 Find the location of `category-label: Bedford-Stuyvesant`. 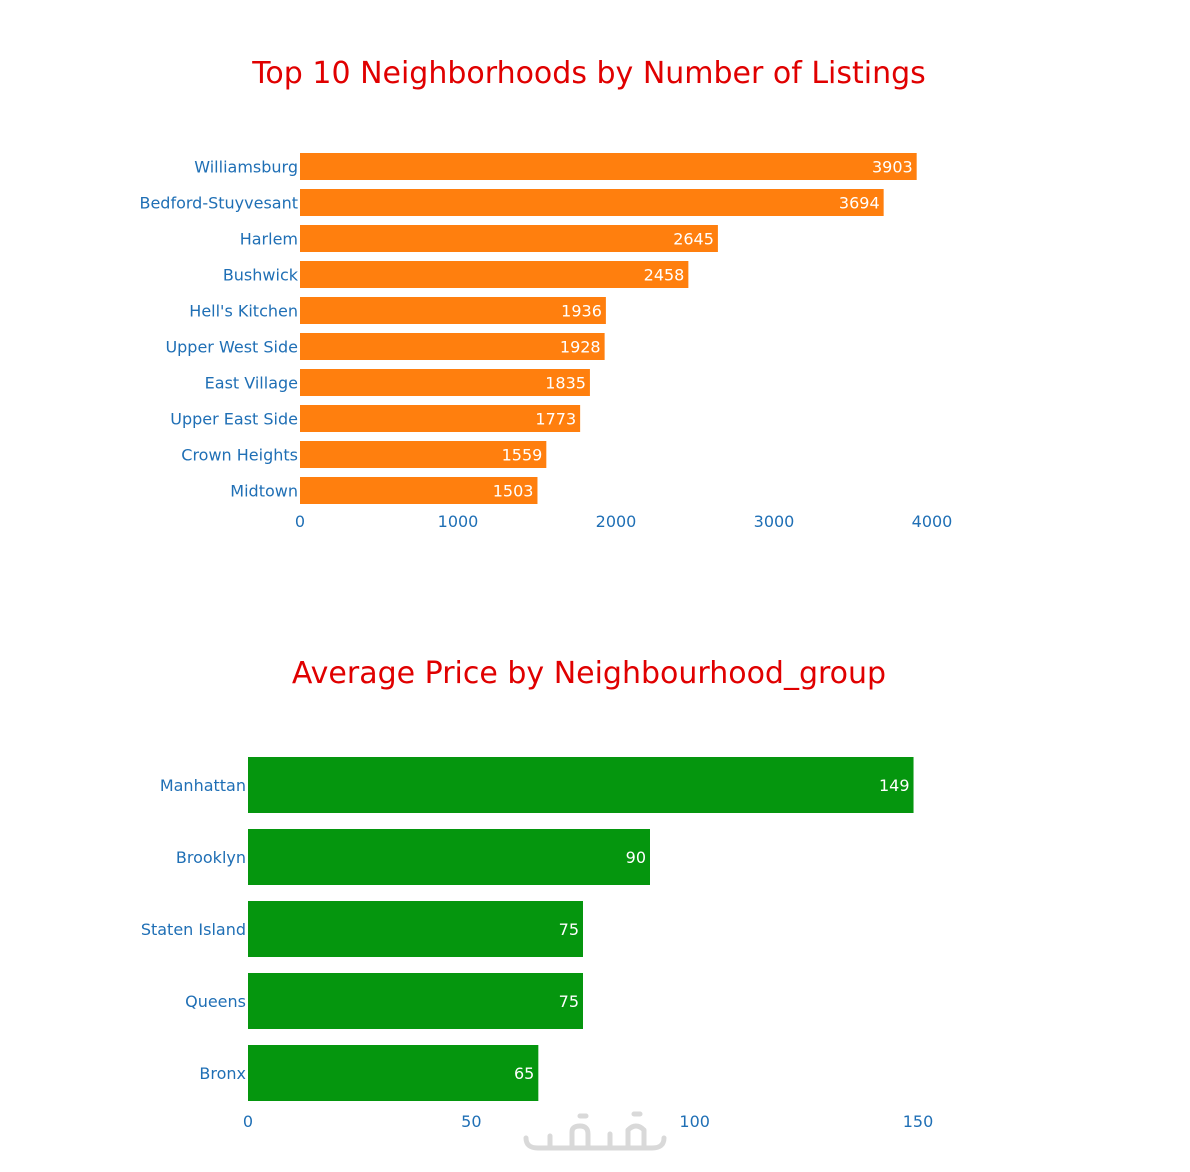

category-label: Bedford-Stuyvesant is located at coordinates (218, 203).